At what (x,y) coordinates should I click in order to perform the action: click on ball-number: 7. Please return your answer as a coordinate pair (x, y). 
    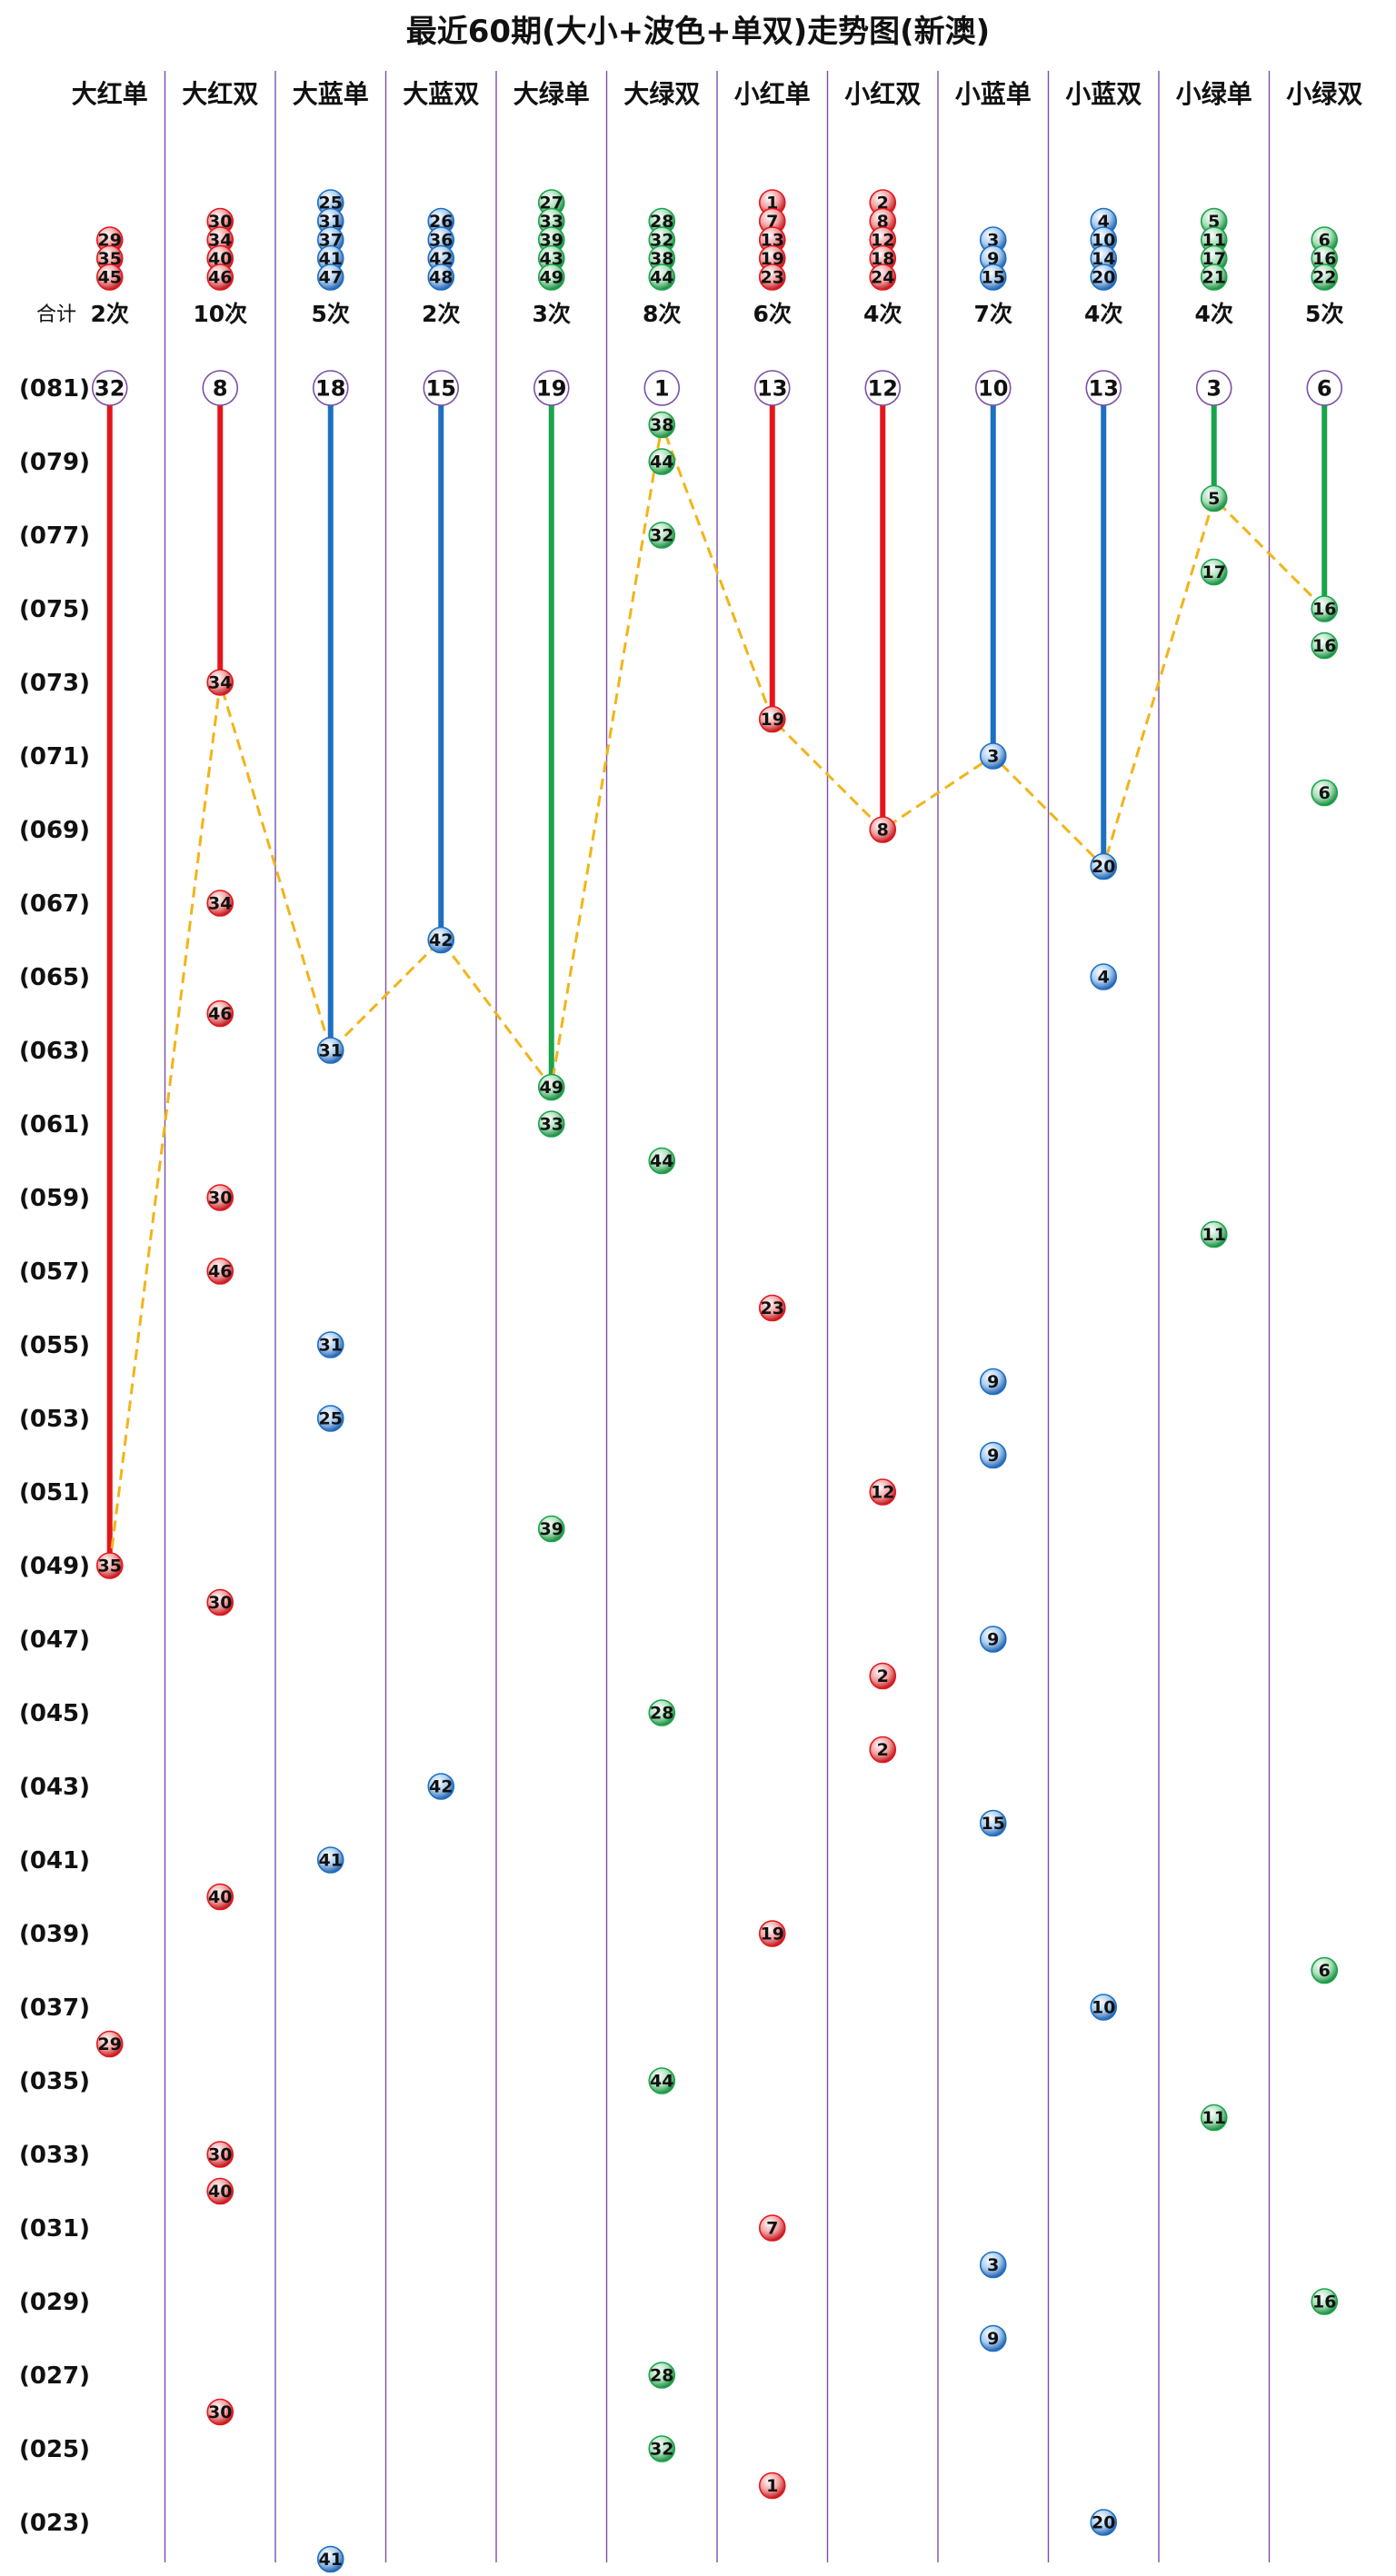
    Looking at the image, I should click on (772, 222).